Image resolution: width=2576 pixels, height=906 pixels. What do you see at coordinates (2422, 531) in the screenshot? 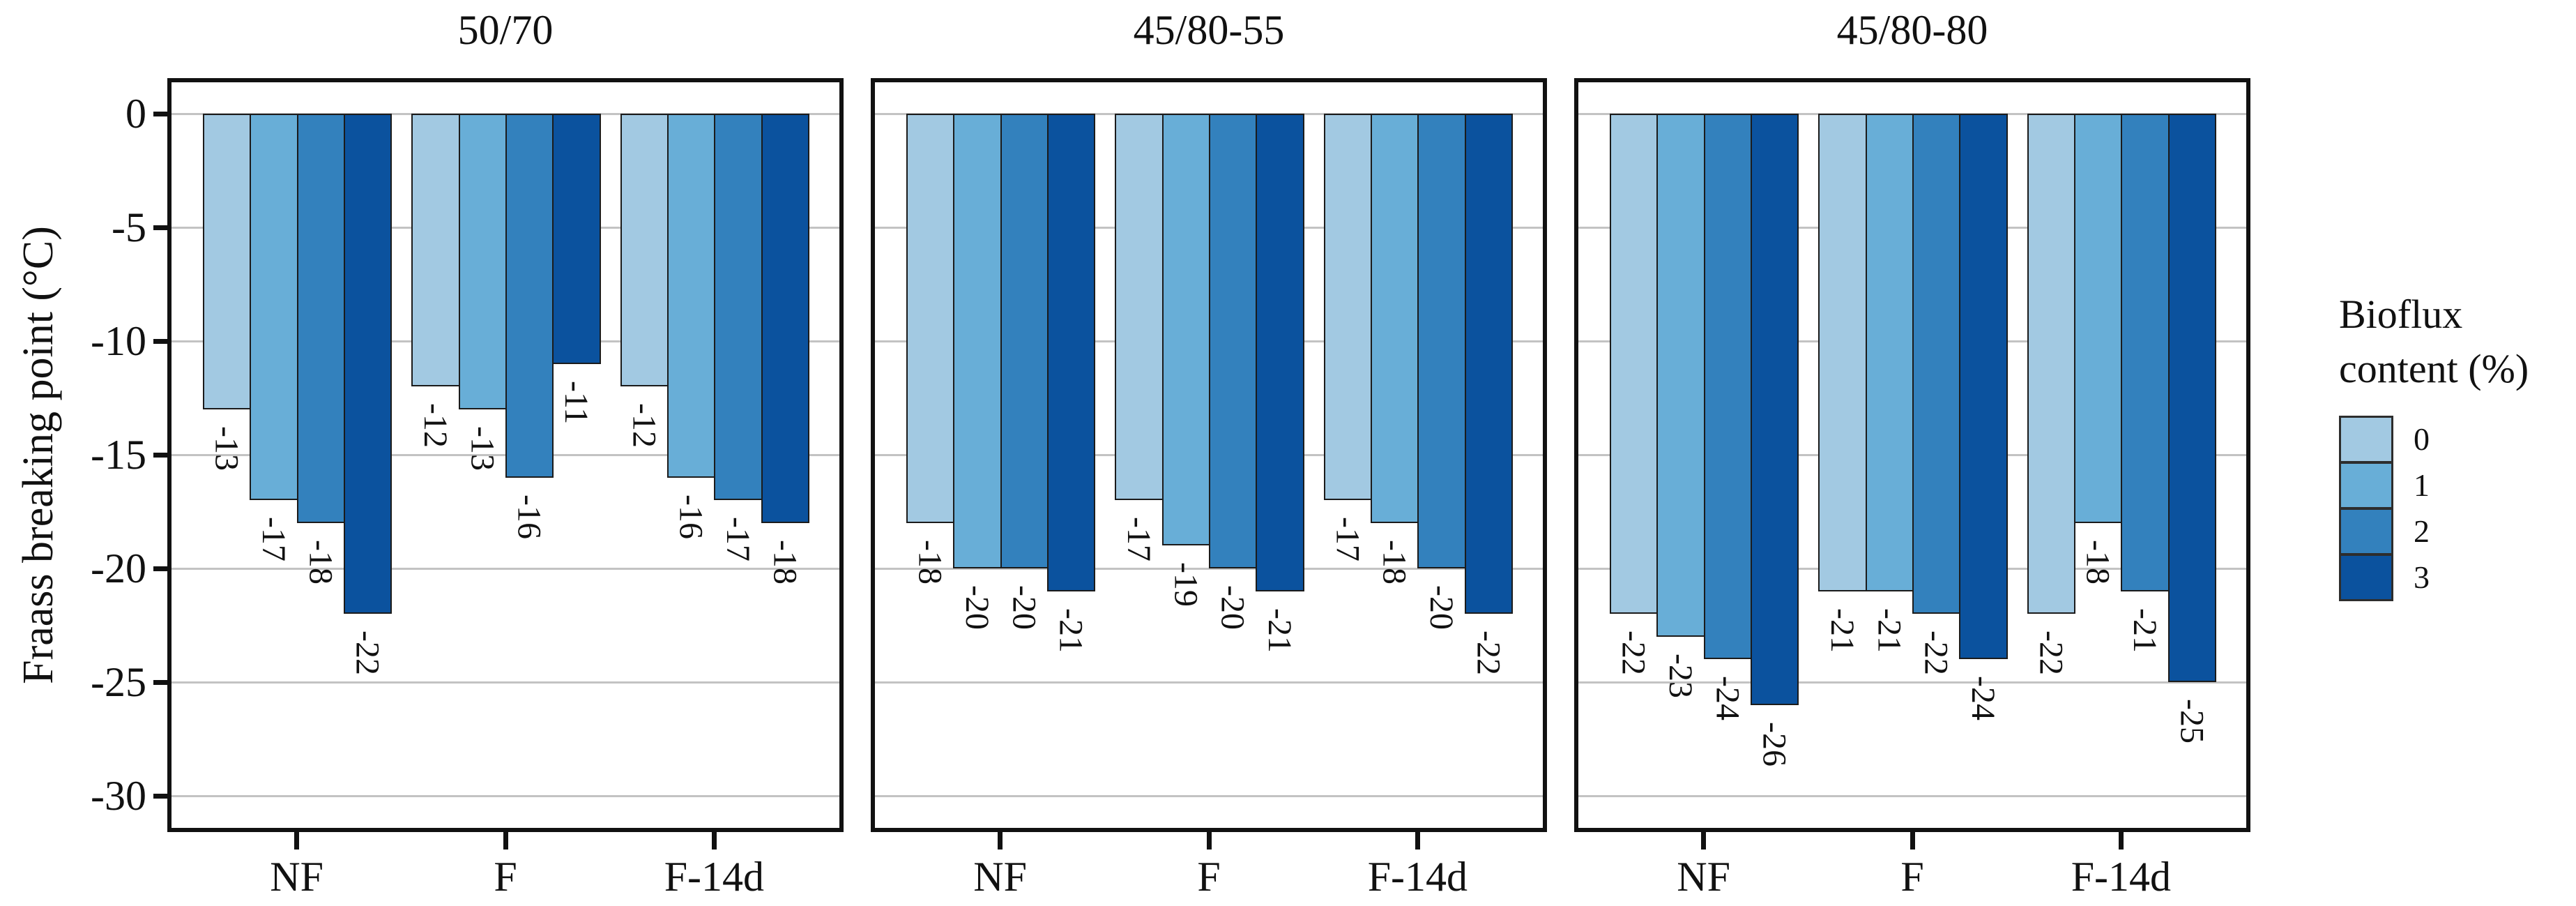
I see `legend-entry-label: 2` at bounding box center [2422, 531].